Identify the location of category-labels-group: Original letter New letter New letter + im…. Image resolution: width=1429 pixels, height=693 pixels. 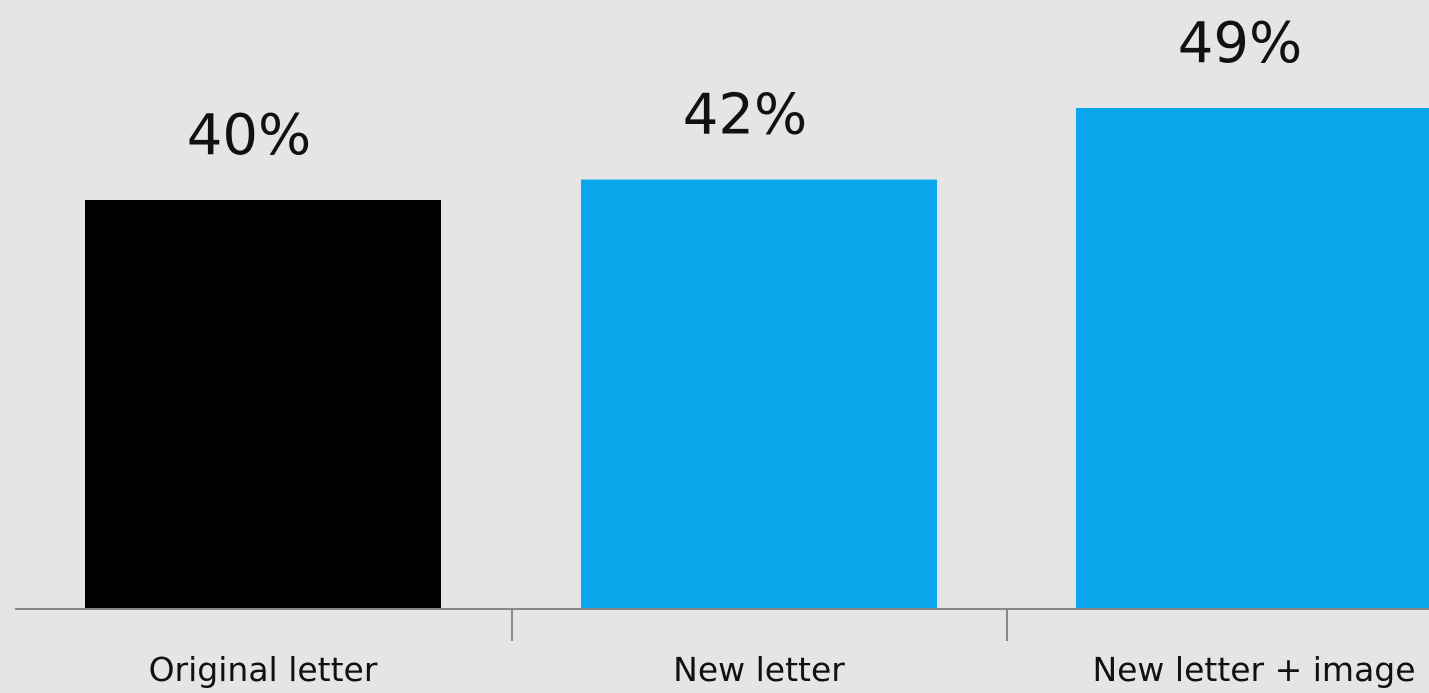
(782, 669).